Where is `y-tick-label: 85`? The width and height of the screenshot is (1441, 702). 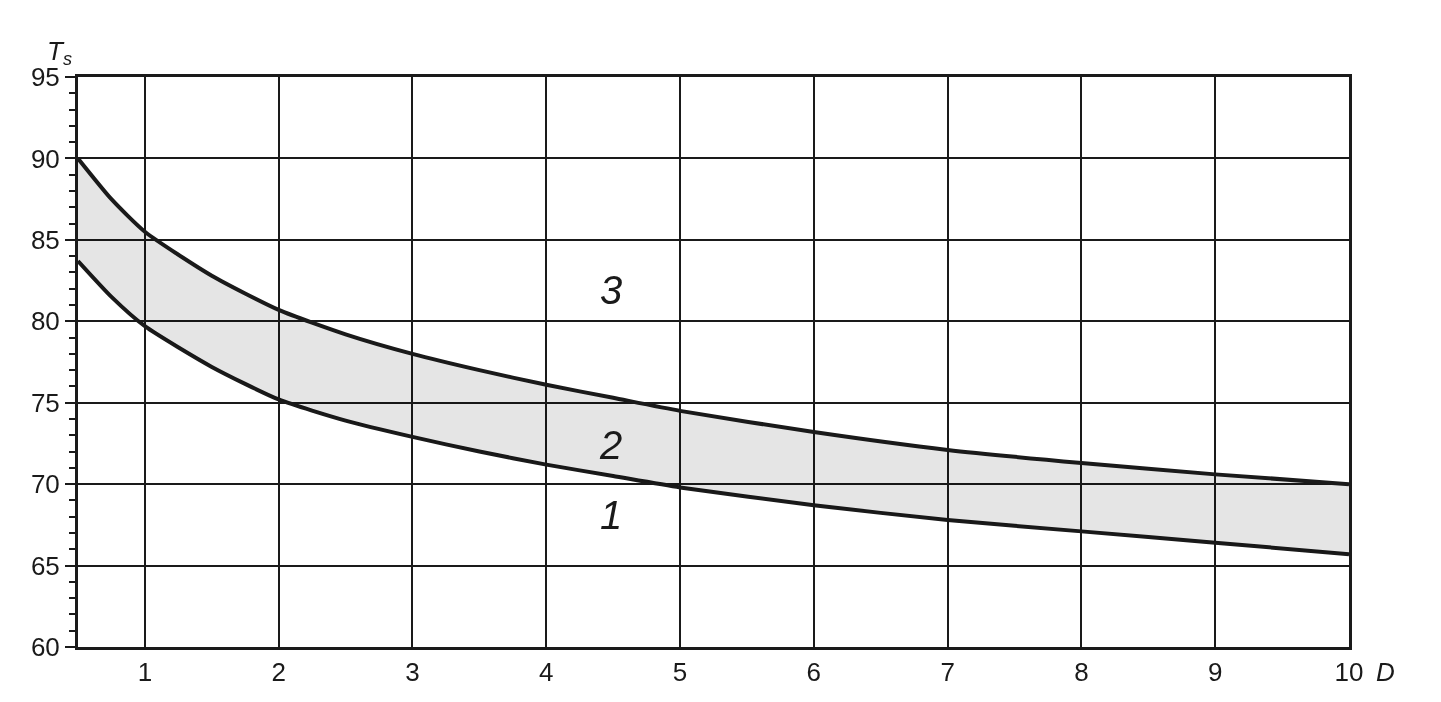
y-tick-label: 85 is located at coordinates (45, 239).